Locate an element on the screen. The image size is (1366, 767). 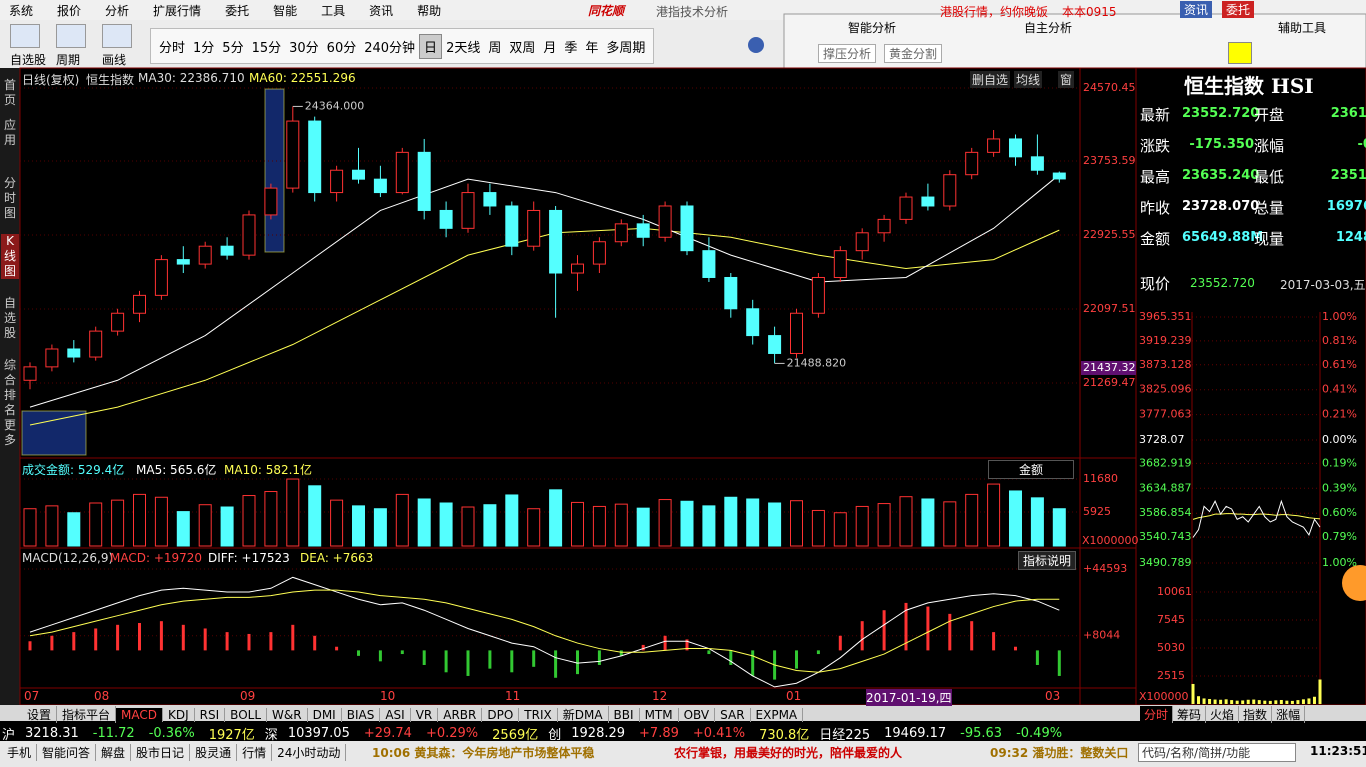
news-item: 09:32 潘功胜：整数关口 is located at coordinates (1059, 753).